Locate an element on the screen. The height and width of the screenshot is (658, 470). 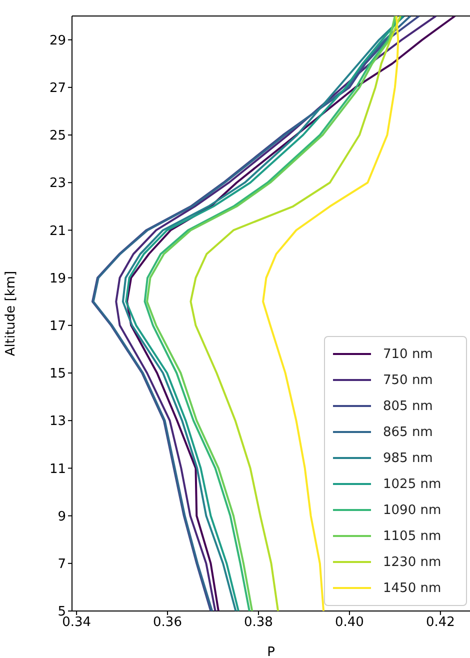
y-tick-label: 19 is located at coordinates (57, 278).